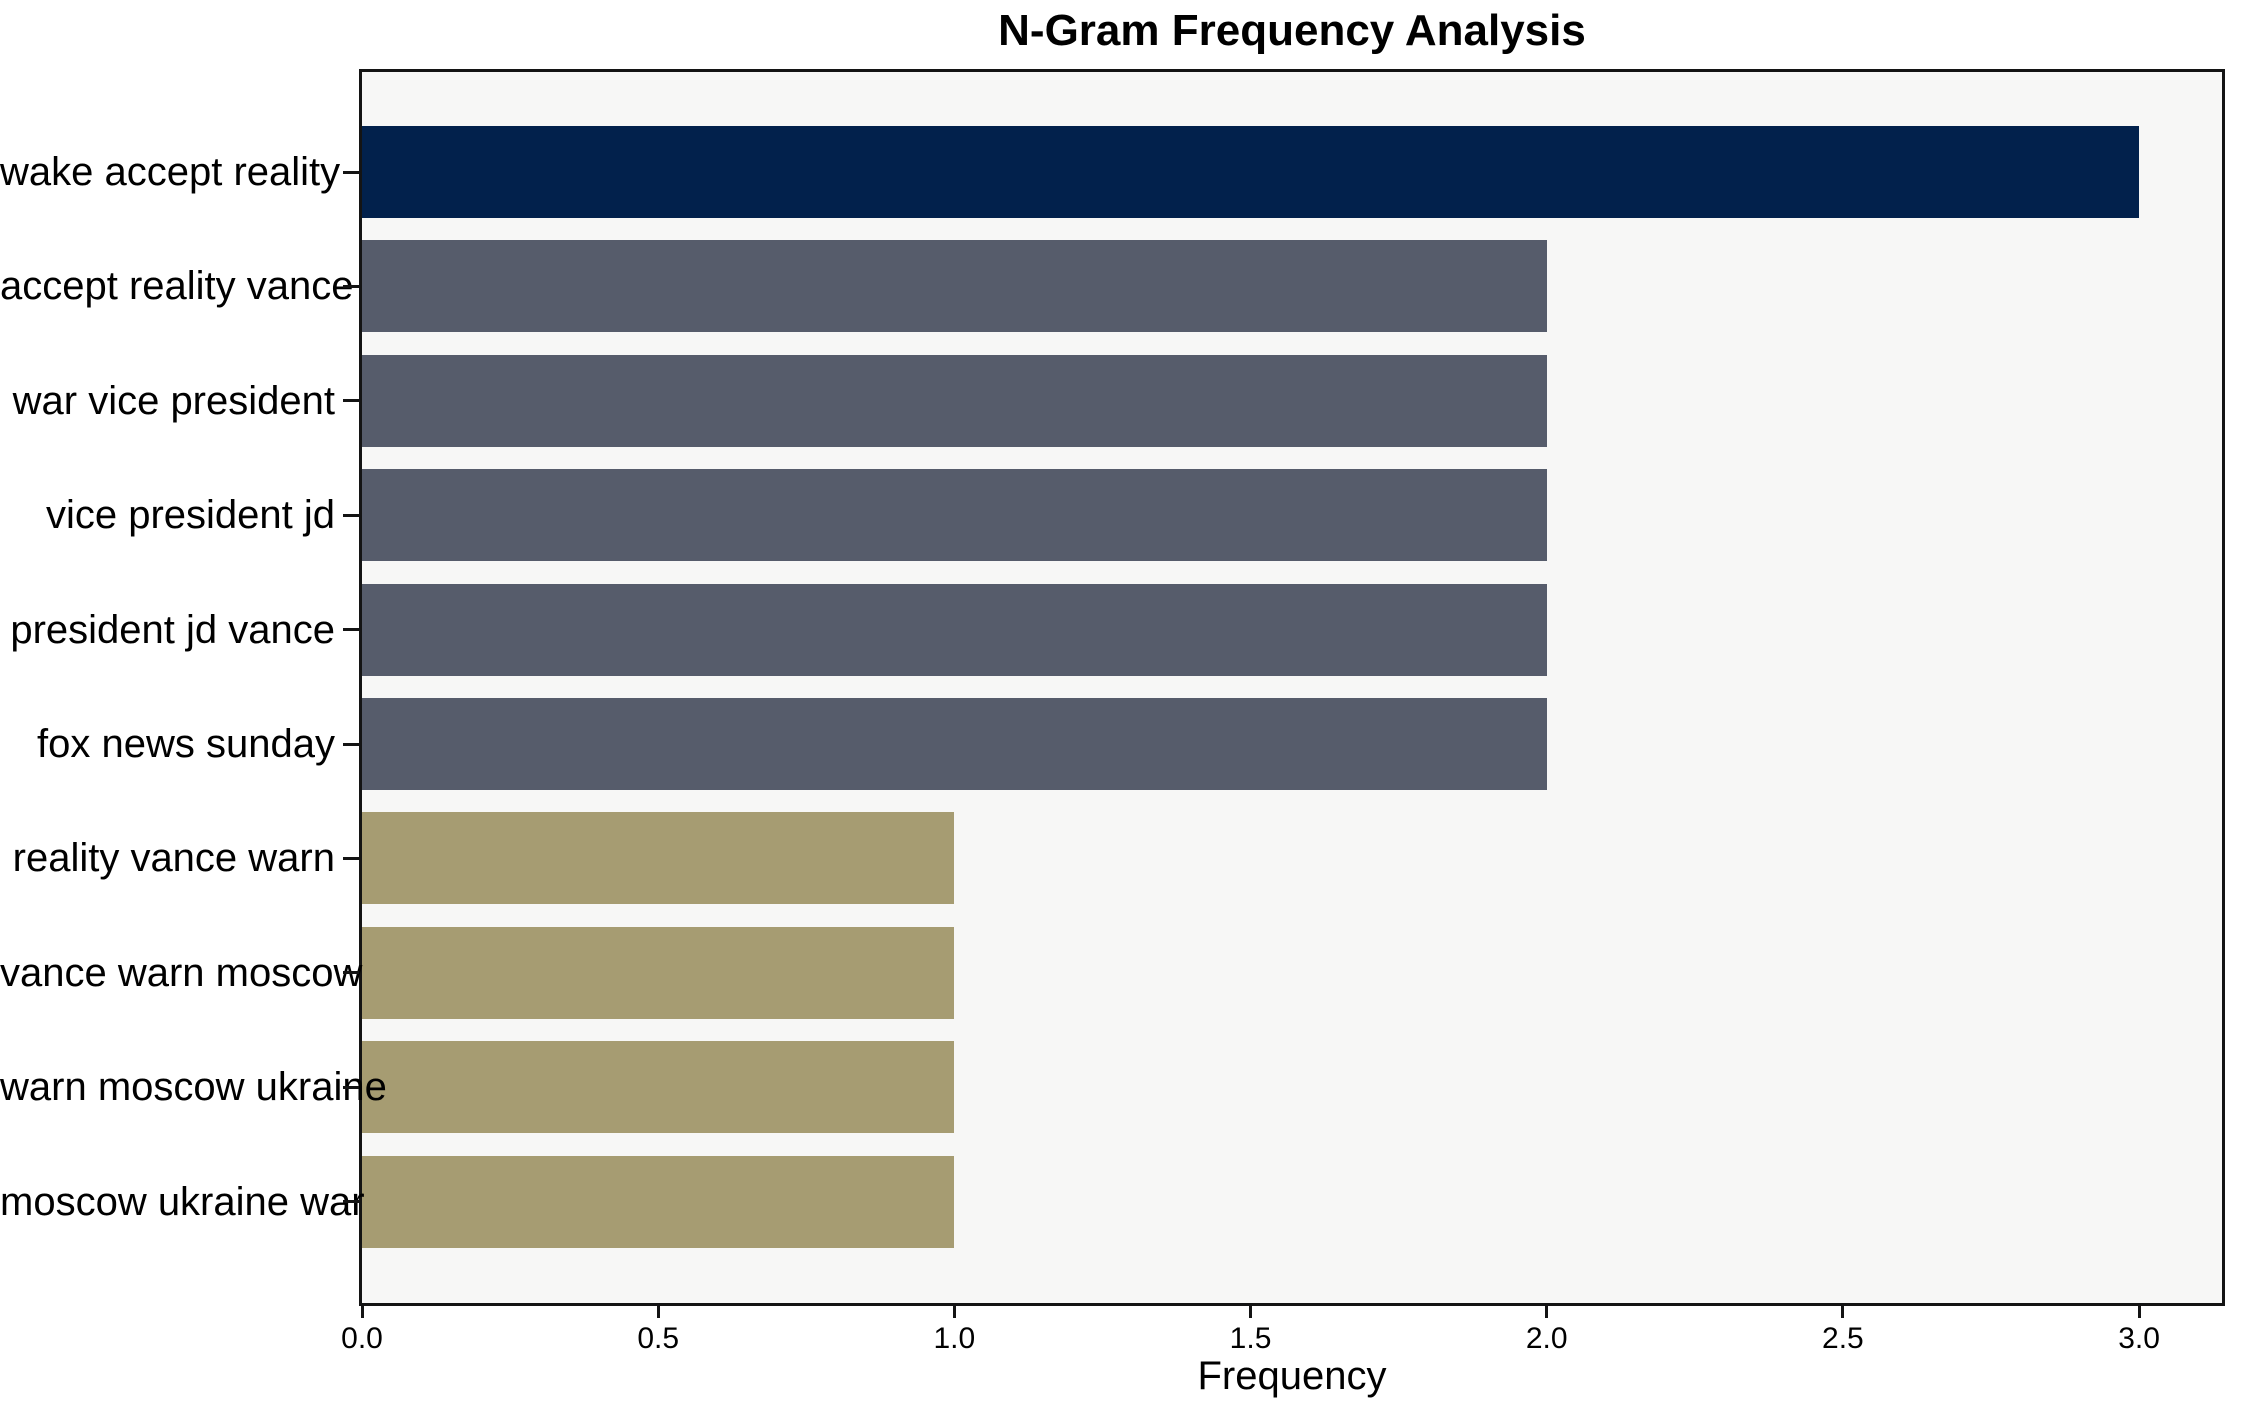 Image resolution: width=2241 pixels, height=1414 pixels. What do you see at coordinates (658, 1338) in the screenshot?
I see `x-tick-label: 0.5` at bounding box center [658, 1338].